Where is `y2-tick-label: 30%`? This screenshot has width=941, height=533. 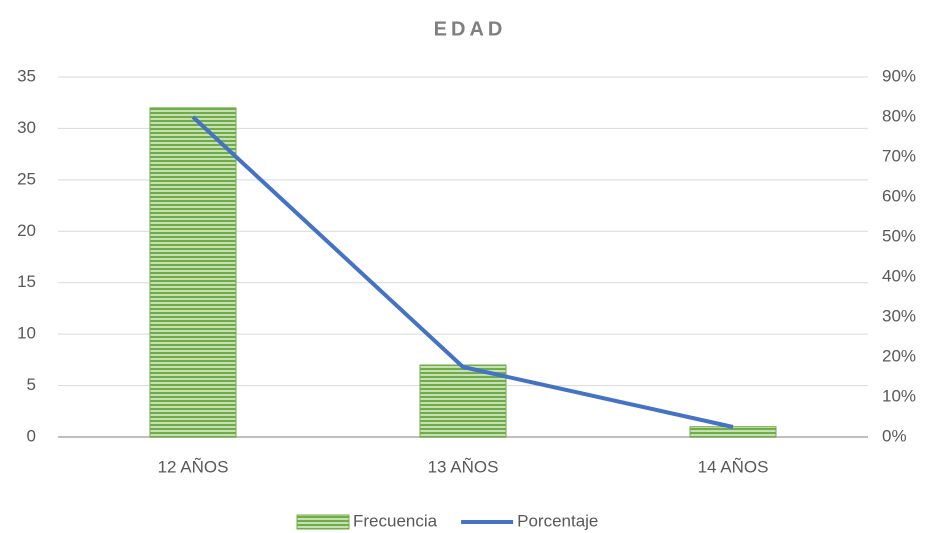
y2-tick-label: 30% is located at coordinates (899, 315).